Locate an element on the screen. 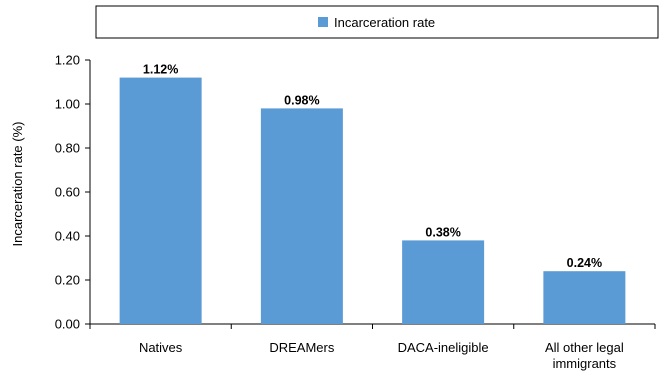 The width and height of the screenshot is (660, 374). y-tick-label: 0.00 is located at coordinates (67, 324).